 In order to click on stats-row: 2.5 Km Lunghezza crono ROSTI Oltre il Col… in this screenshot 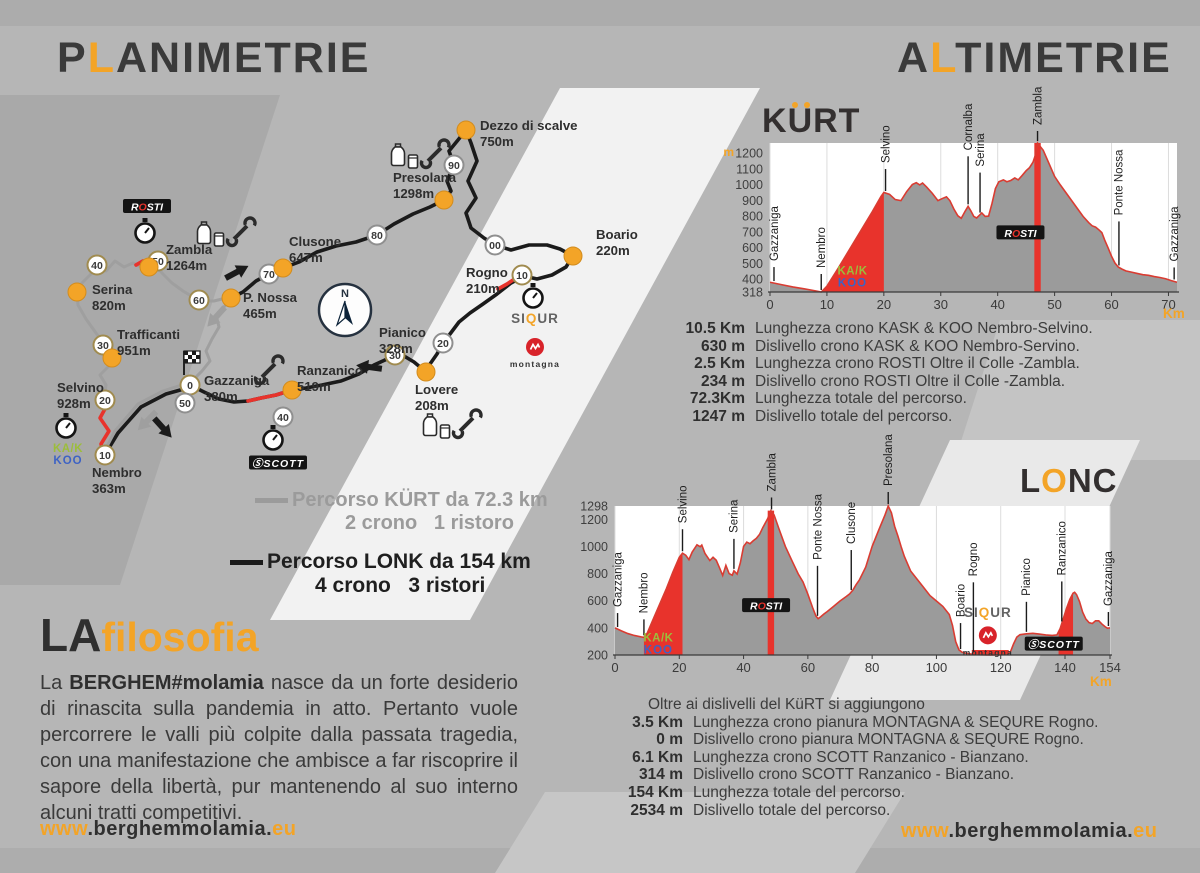, I will do `click(920, 364)`.